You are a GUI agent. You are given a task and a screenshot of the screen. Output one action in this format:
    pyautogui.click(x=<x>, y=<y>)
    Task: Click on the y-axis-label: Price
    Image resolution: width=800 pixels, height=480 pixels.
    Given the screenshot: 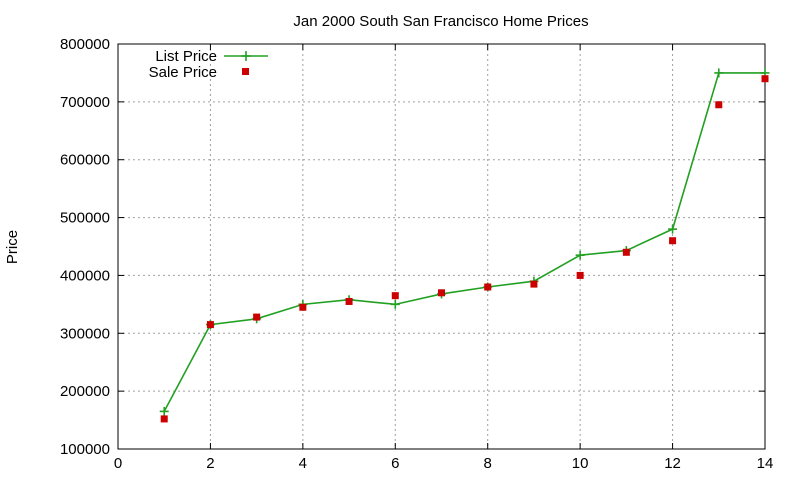 What is the action you would take?
    pyautogui.click(x=12, y=247)
    